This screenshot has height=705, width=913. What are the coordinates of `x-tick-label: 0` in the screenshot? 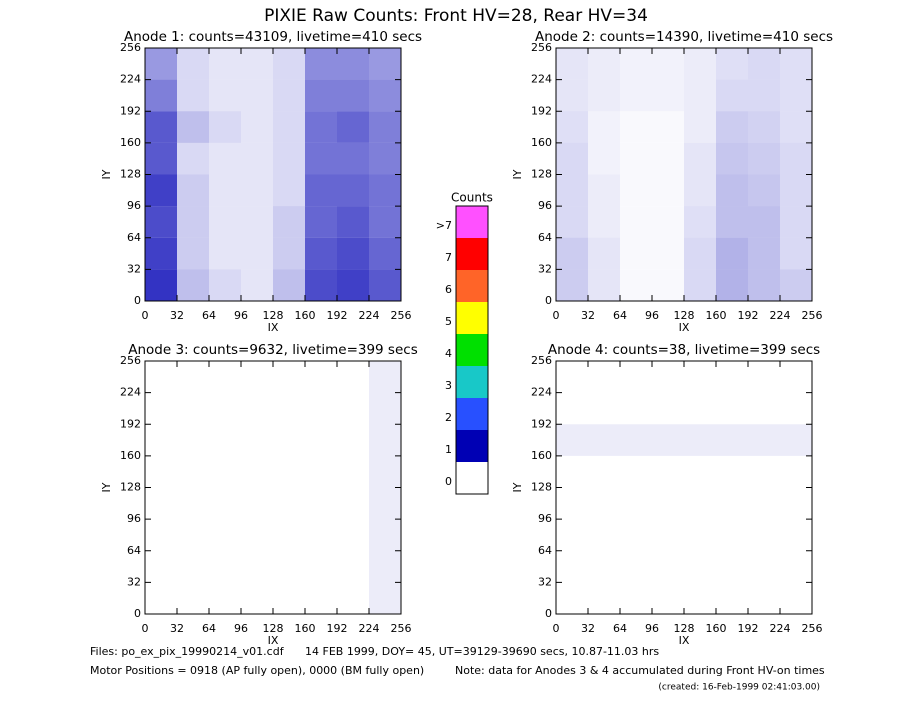 It's located at (145, 315).